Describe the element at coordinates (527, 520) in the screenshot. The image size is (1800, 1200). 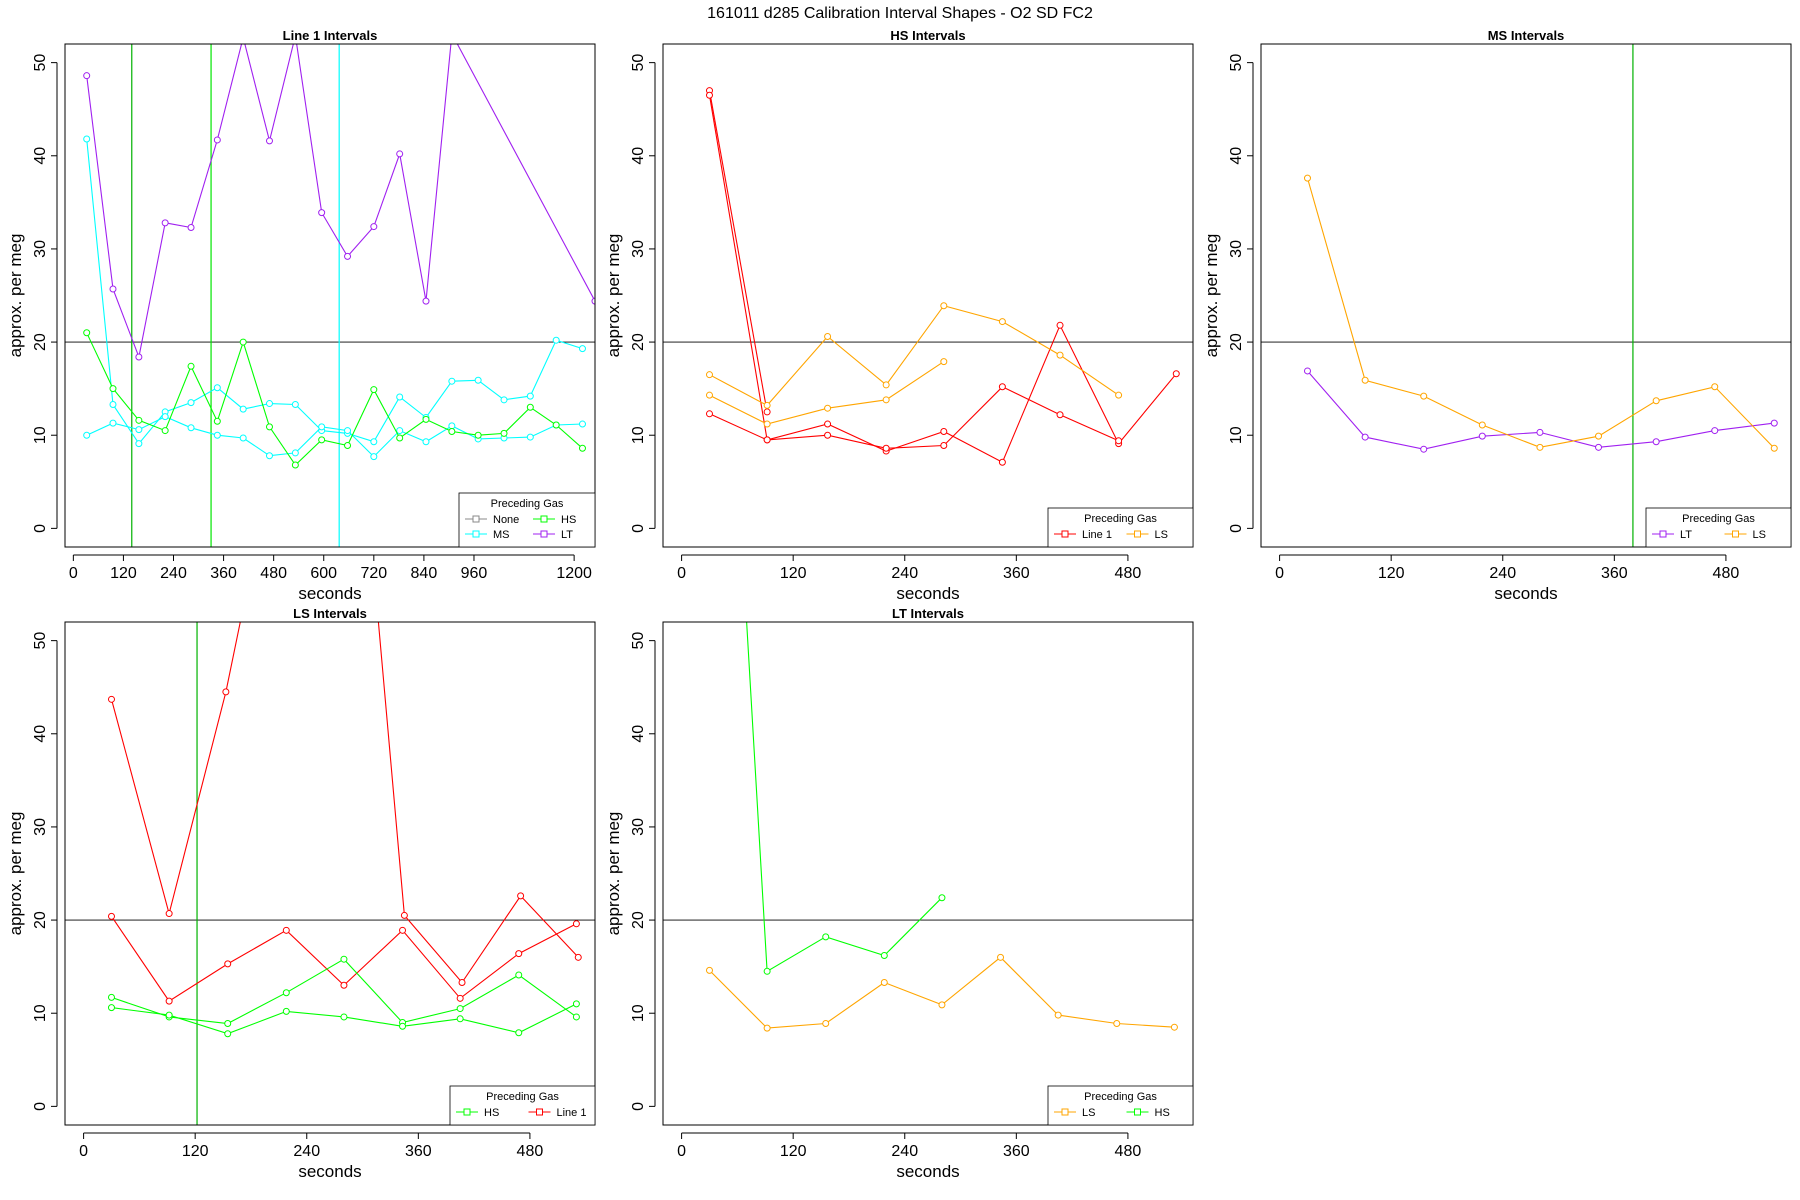
I see `legend: Preceding Gas None HS MS LT` at that location.